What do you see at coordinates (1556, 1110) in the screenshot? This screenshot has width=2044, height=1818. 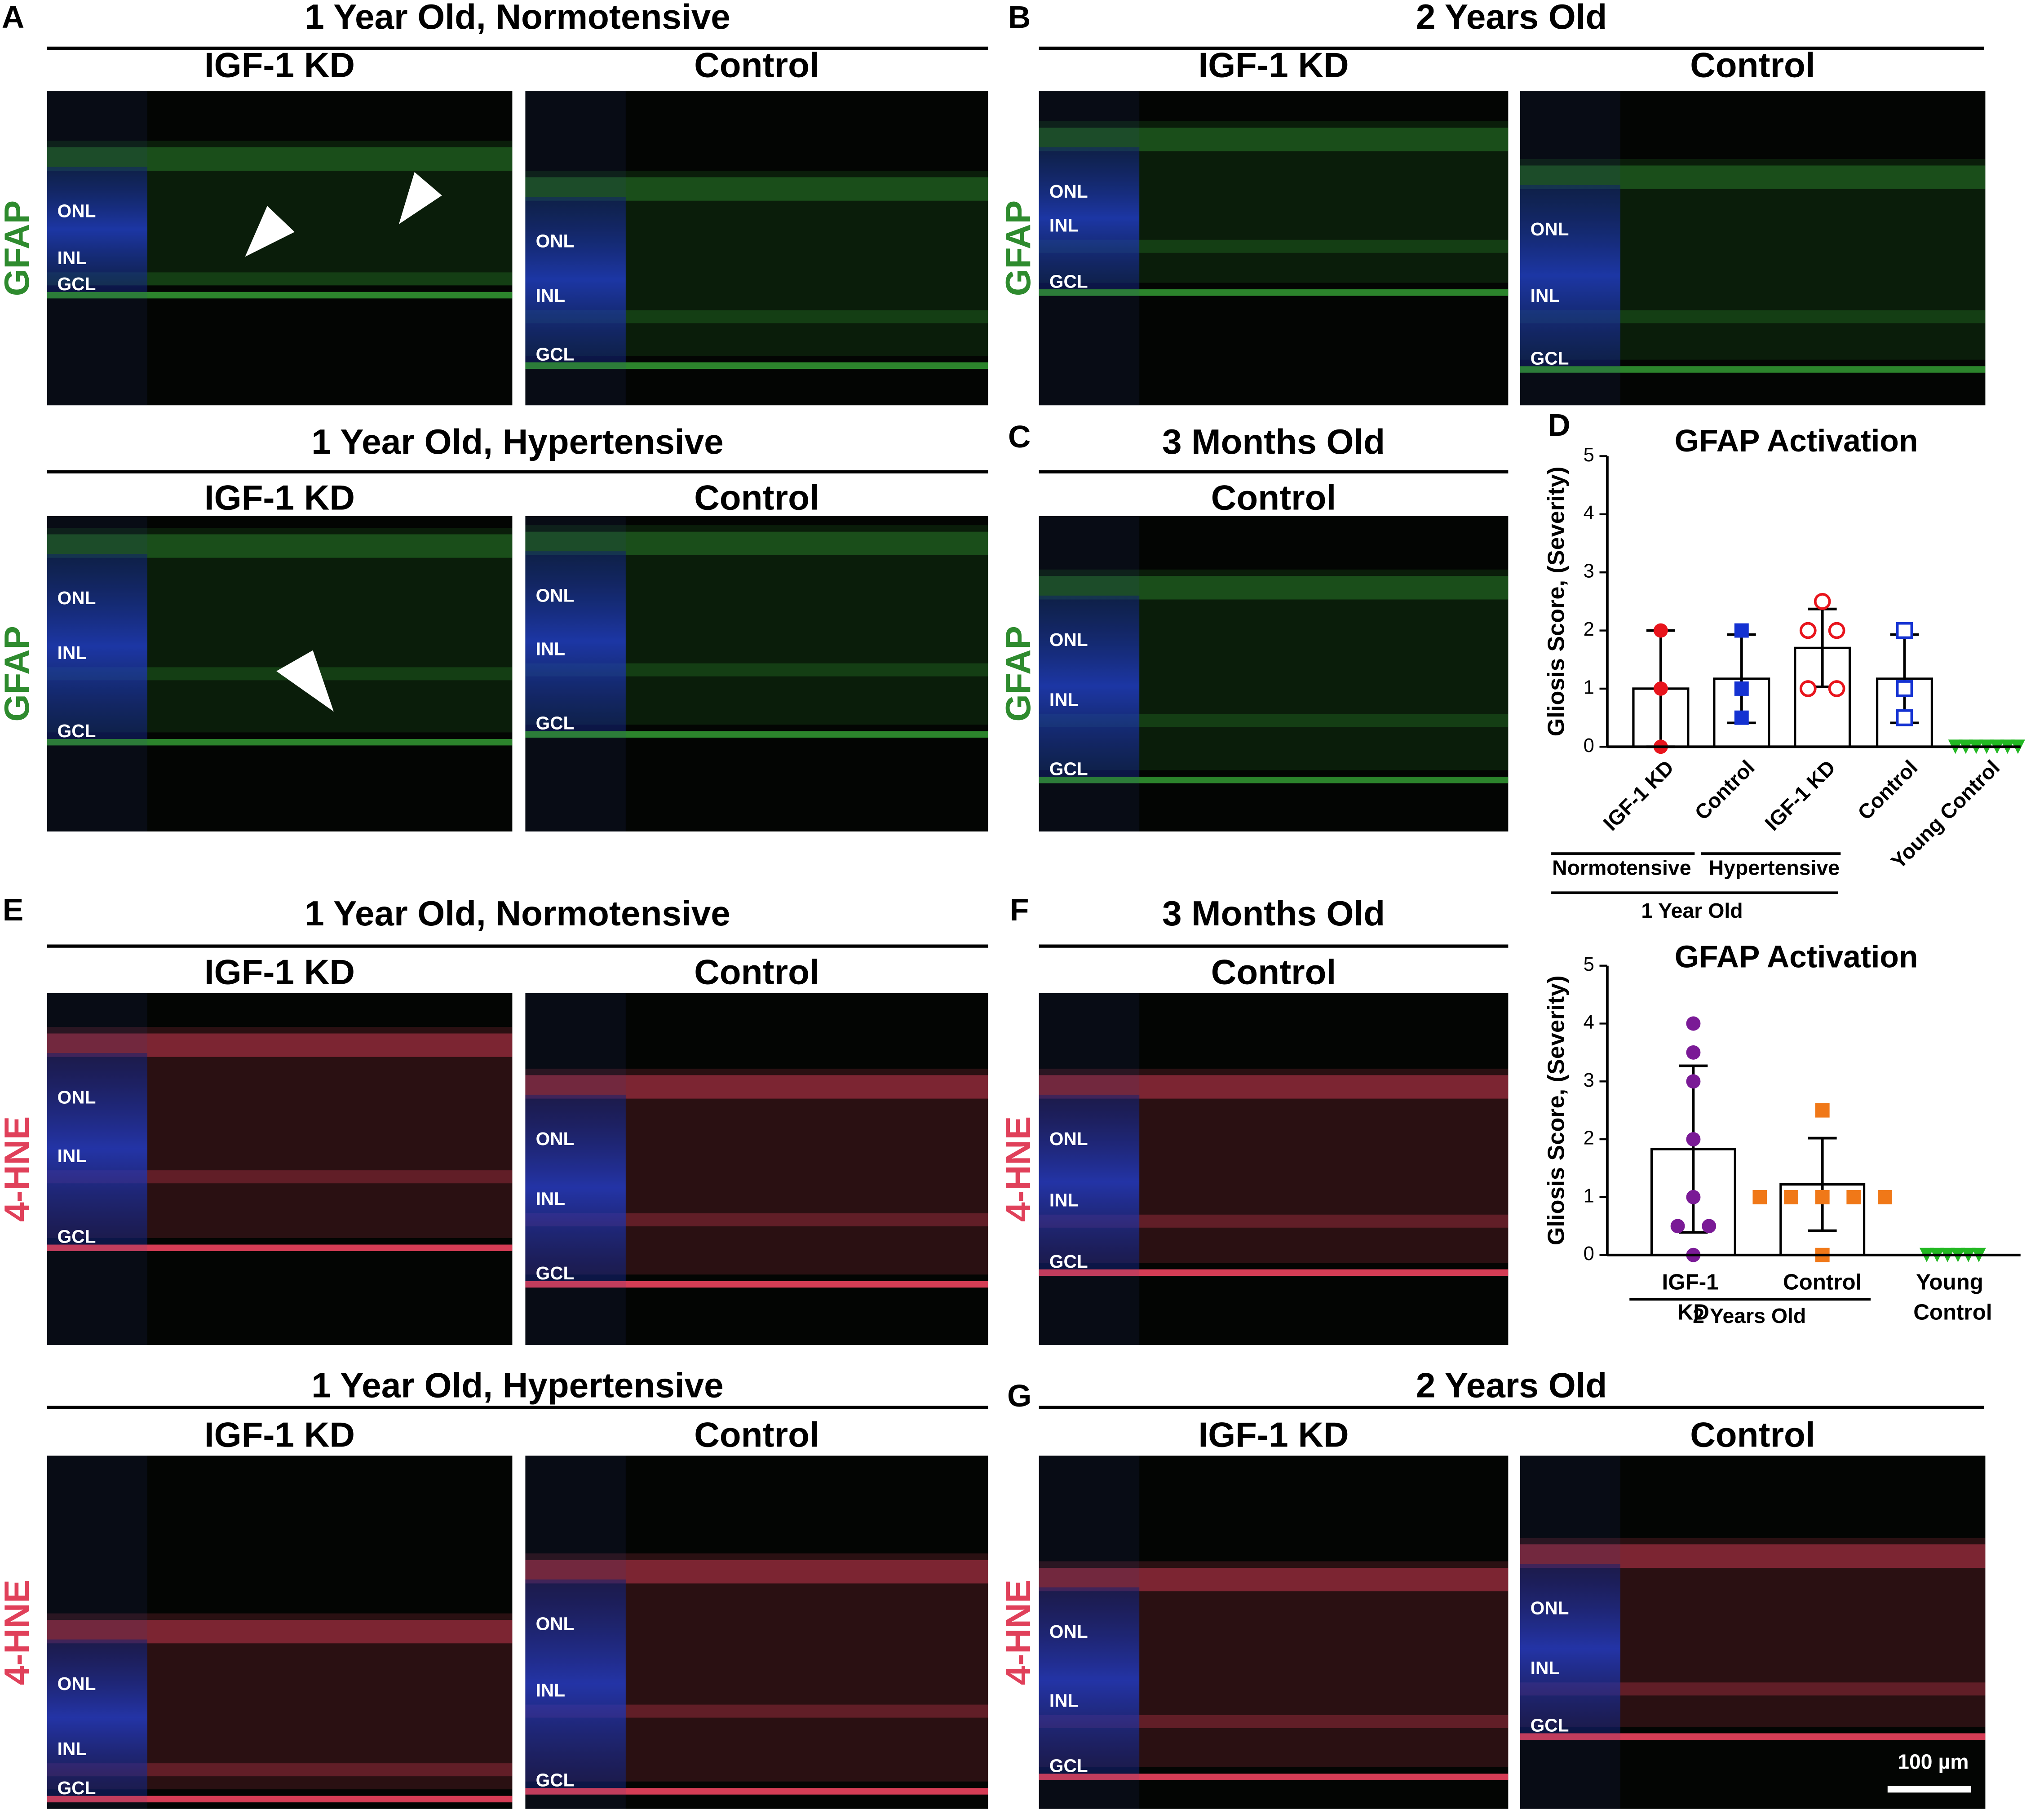 I see `y-axis-label: Gliosis Score, (Severity)` at bounding box center [1556, 1110].